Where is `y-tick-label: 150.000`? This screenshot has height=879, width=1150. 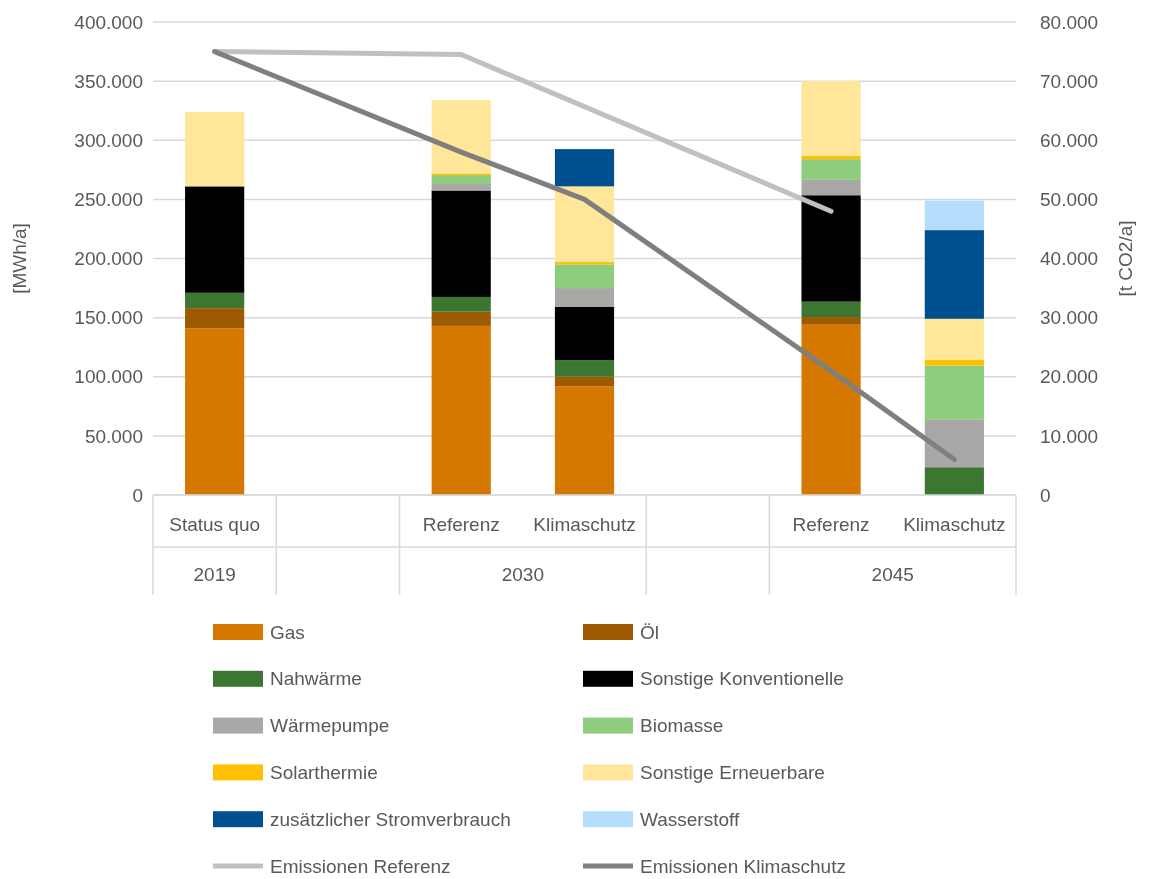
y-tick-label: 150.000 is located at coordinates (108, 318).